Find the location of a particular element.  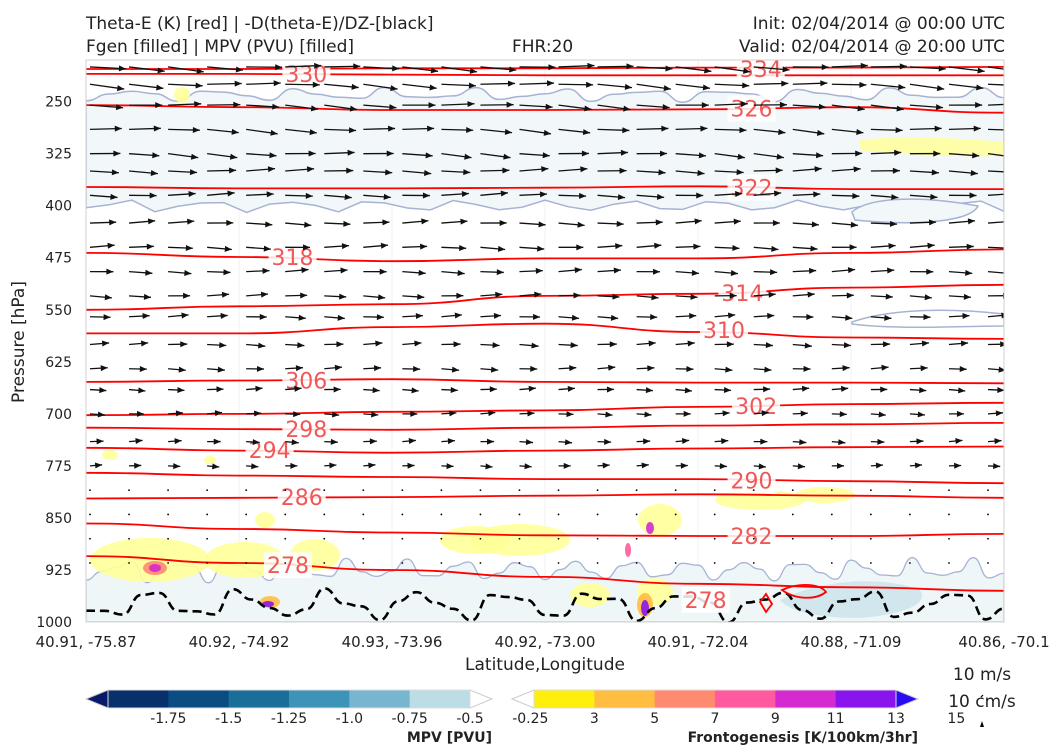

colorbar-0-tick-label: -1.25 is located at coordinates (289, 719).